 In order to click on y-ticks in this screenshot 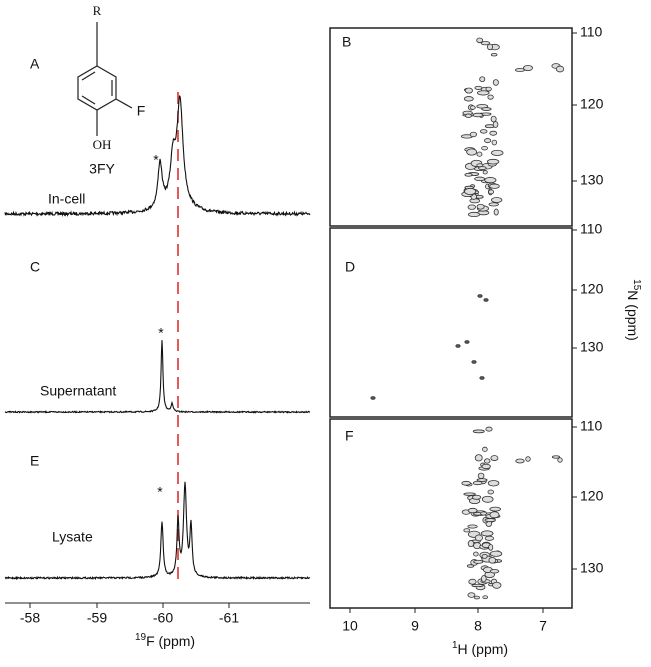, I will do `click(574, 301)`.